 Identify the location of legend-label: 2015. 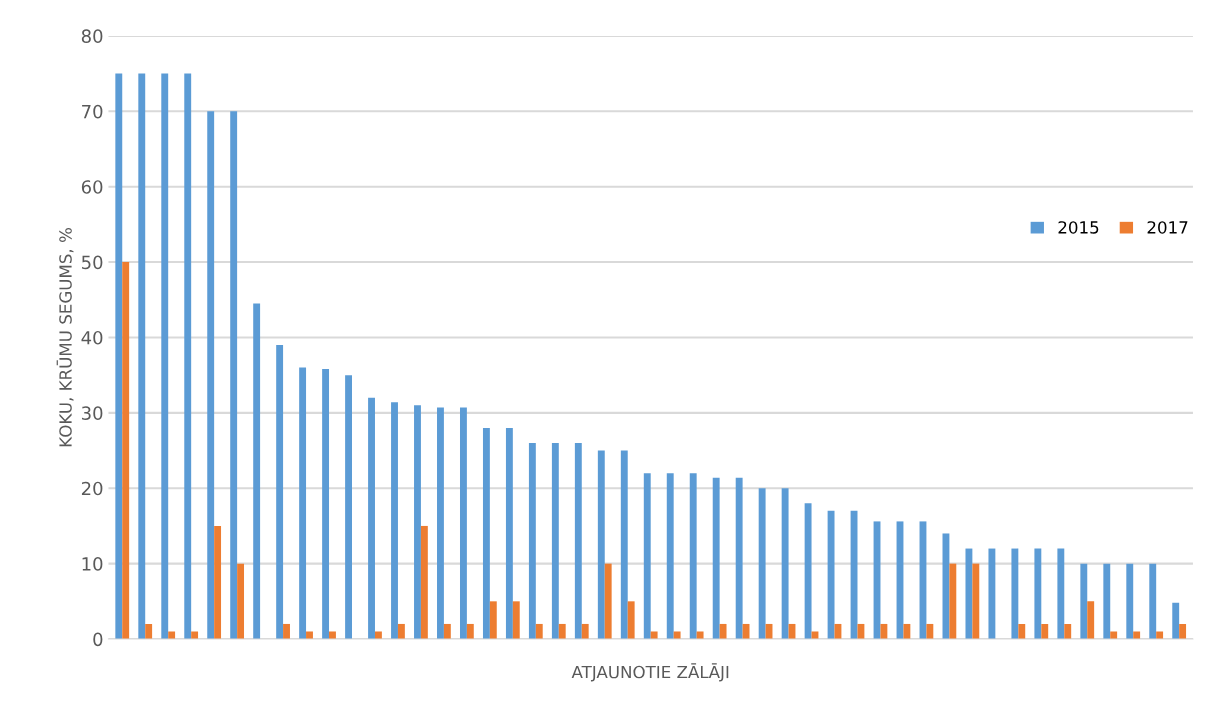
(1078, 227).